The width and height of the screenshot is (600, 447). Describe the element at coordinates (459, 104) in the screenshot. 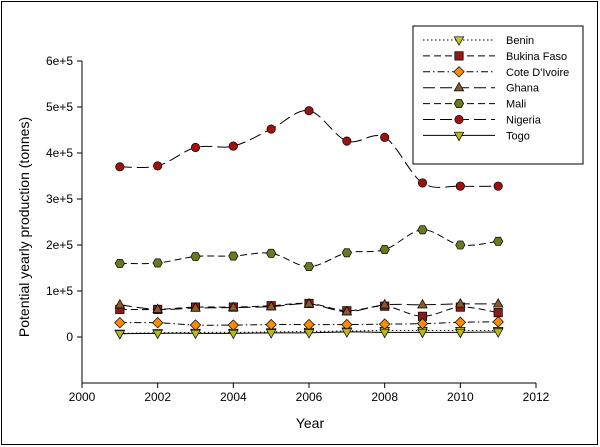

I see `legend-marker-mali` at that location.